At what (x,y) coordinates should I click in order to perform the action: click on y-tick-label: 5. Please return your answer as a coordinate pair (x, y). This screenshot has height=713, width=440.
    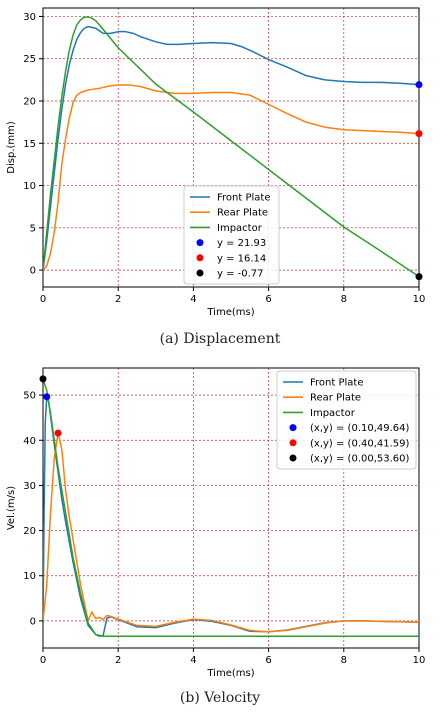
    Looking at the image, I should click on (33, 228).